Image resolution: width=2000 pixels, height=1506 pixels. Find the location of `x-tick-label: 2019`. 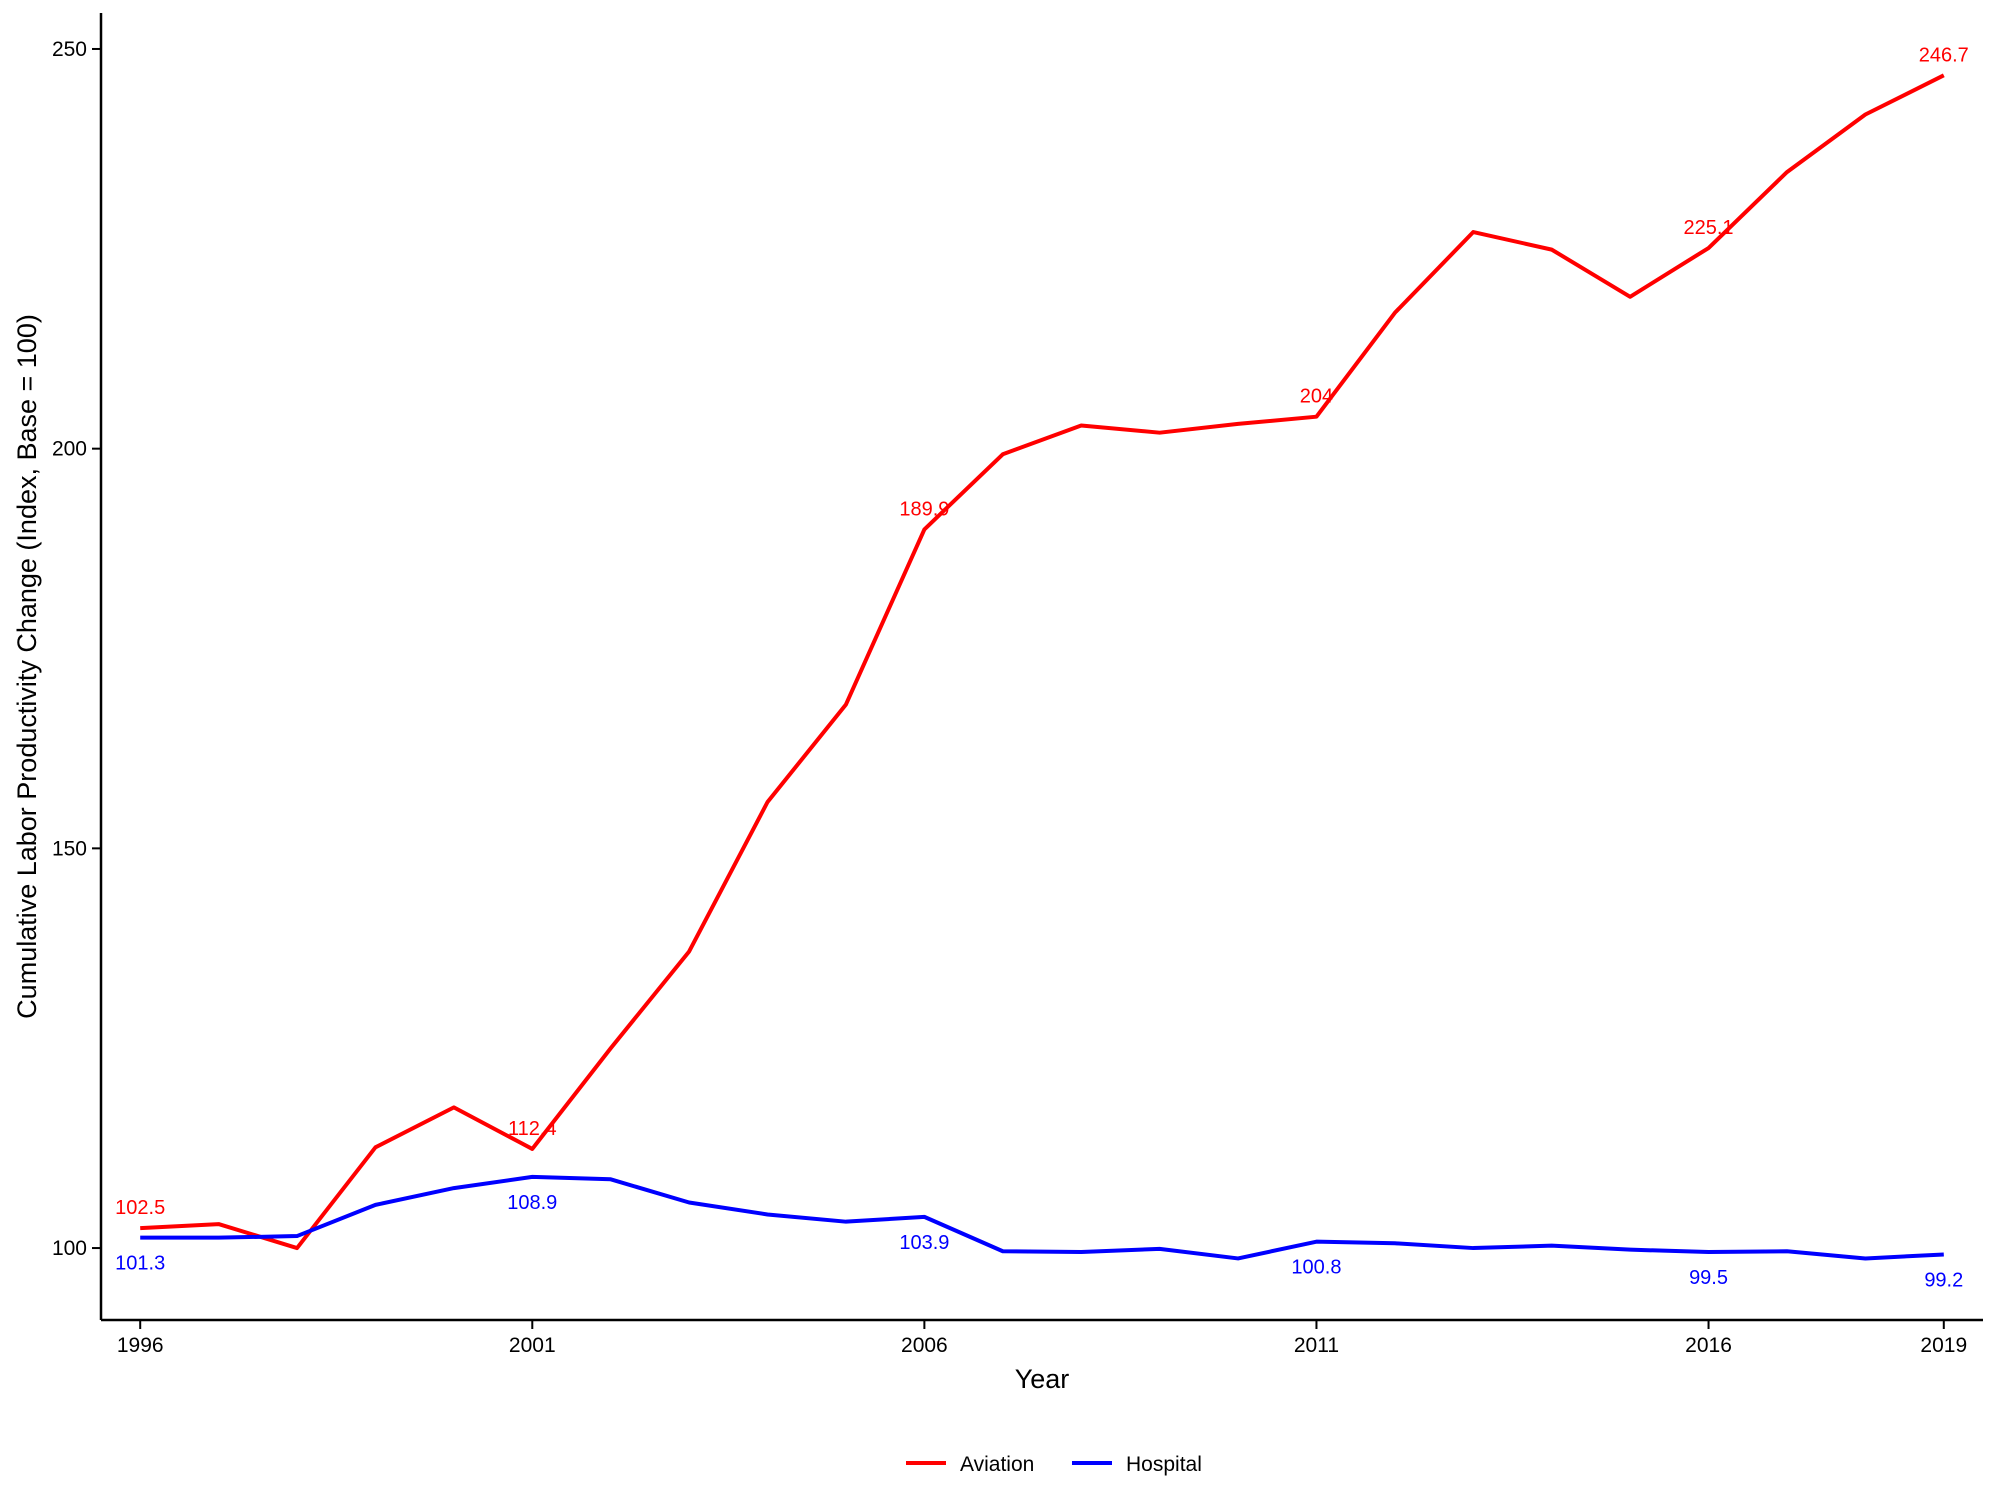

x-tick-label: 2019 is located at coordinates (1943, 1345).